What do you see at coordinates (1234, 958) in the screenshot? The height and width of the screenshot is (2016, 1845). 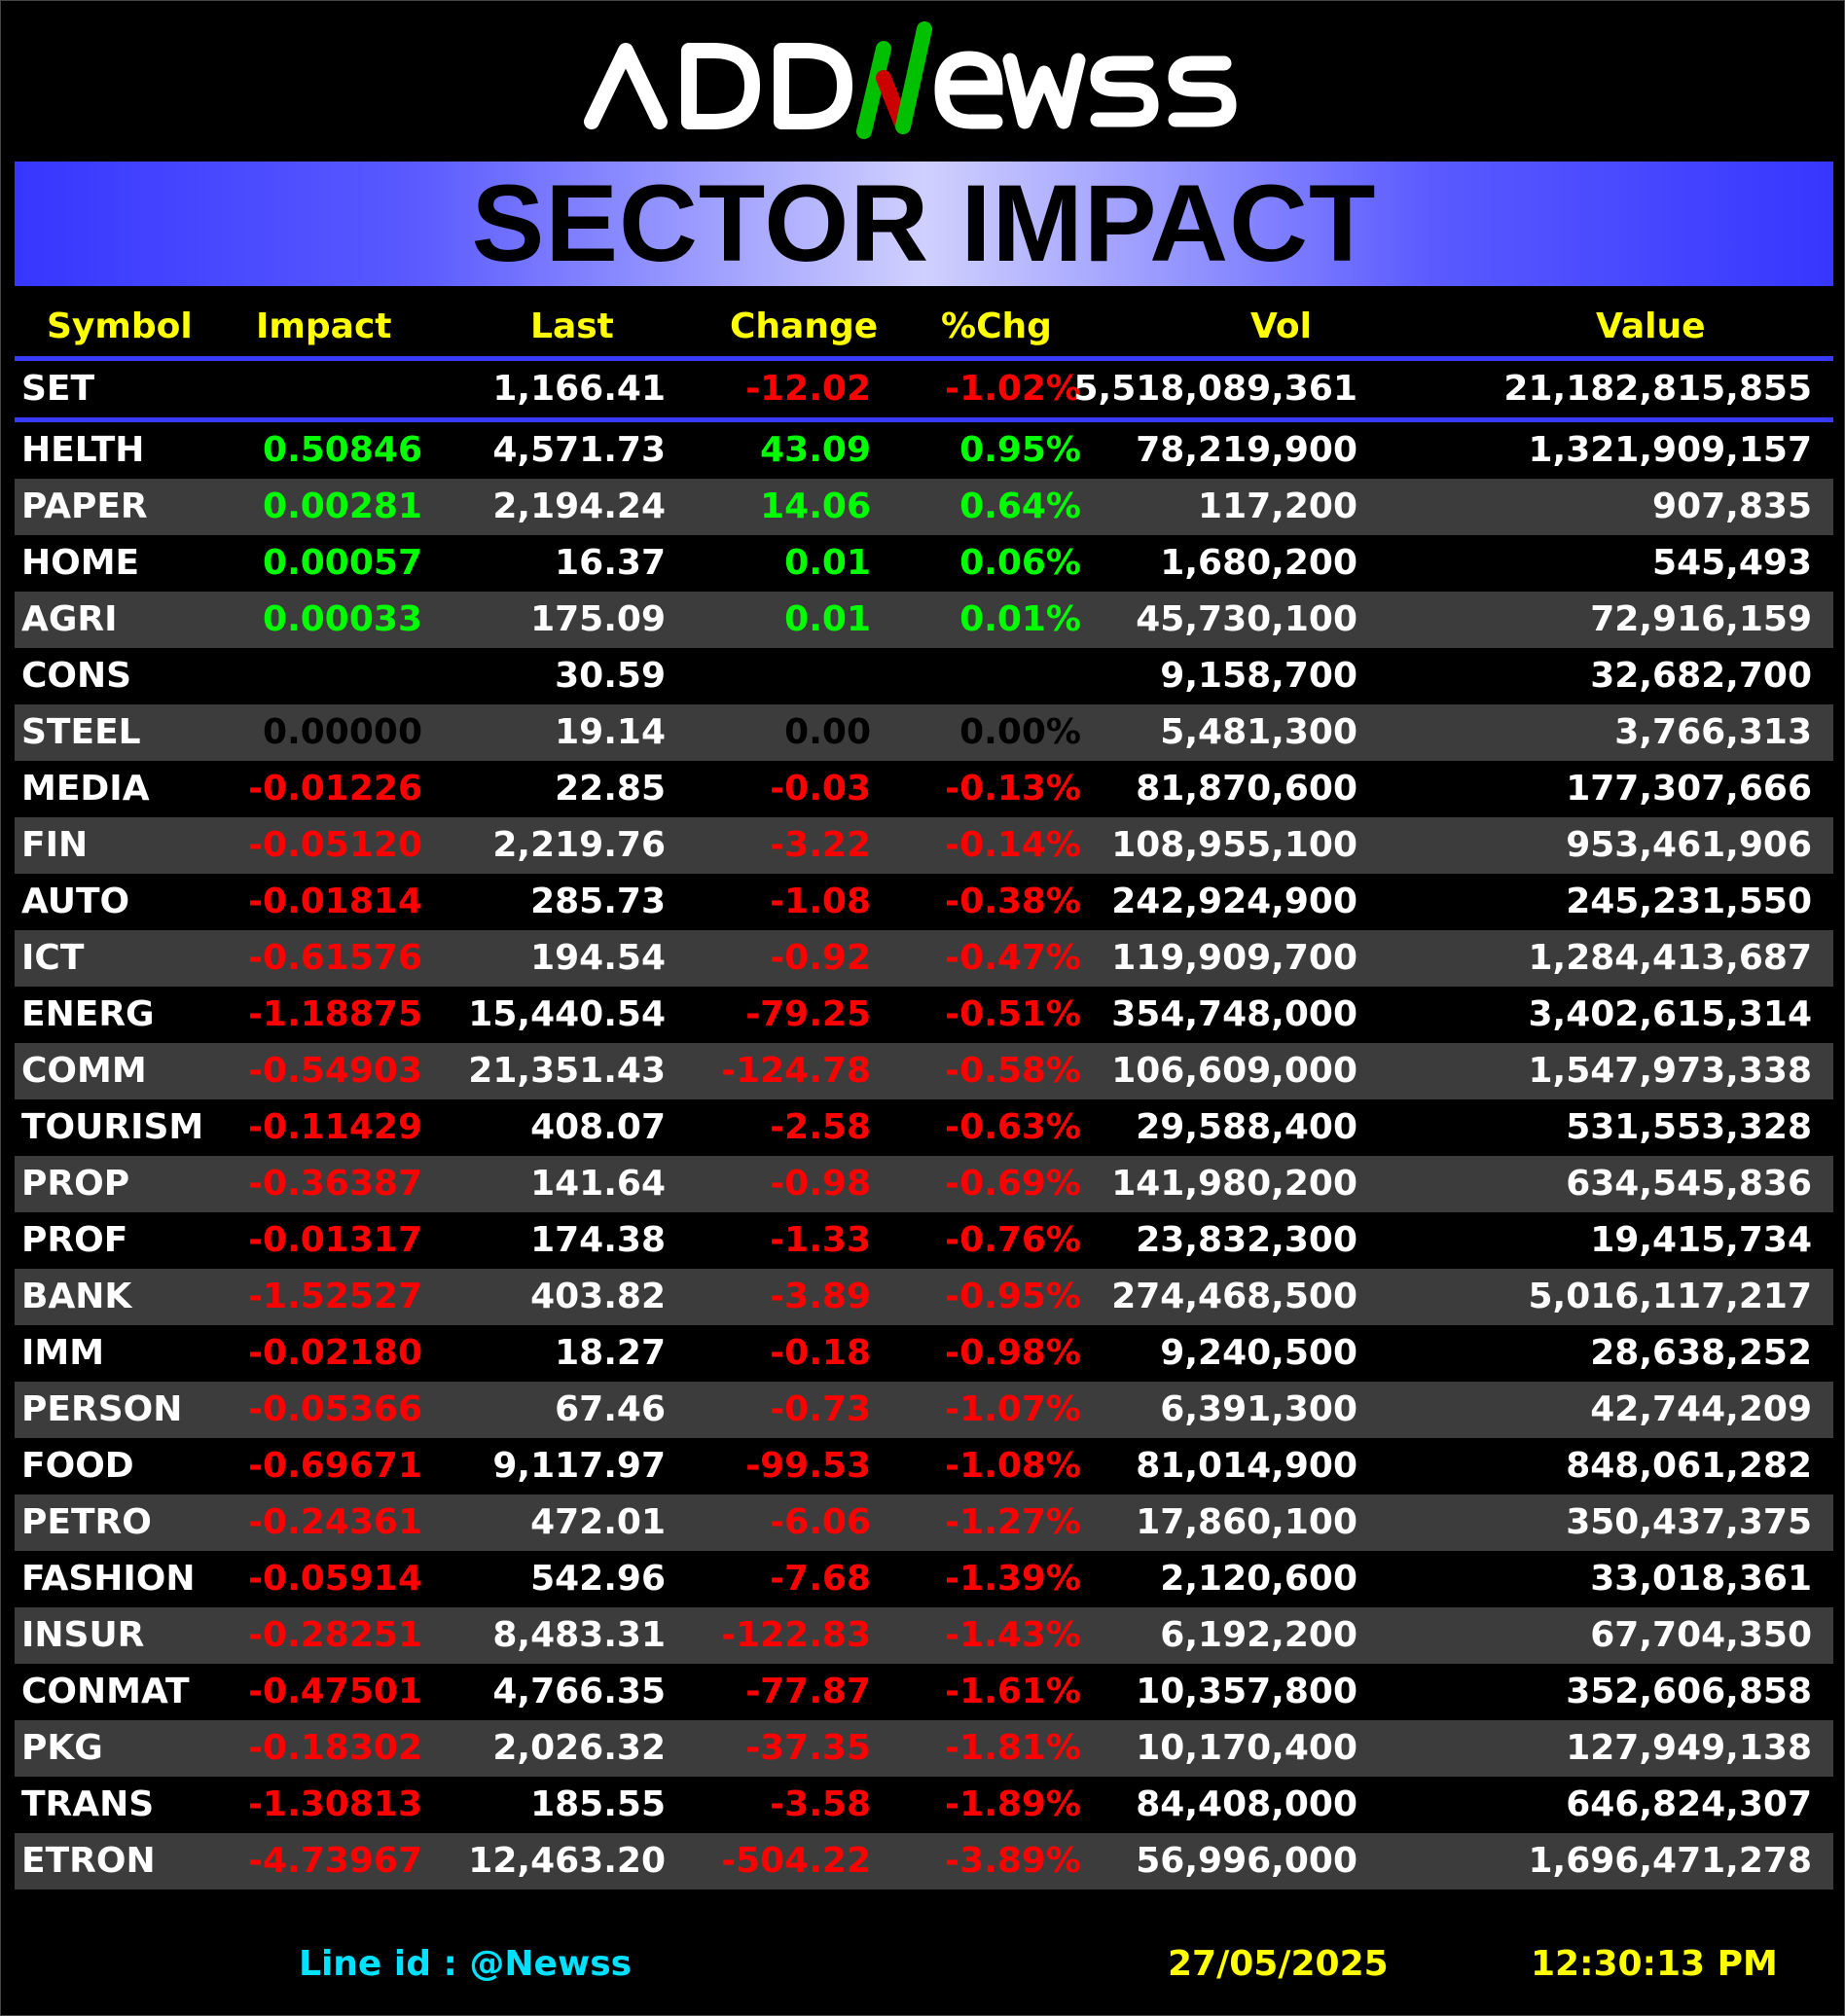 I see `sector-volume: 119,909,700` at bounding box center [1234, 958].